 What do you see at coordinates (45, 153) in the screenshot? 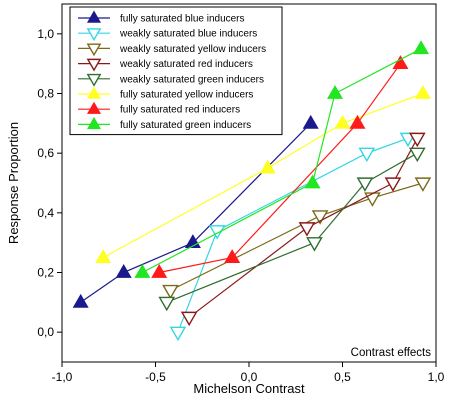
I see `y-tick-label: 0,6` at bounding box center [45, 153].